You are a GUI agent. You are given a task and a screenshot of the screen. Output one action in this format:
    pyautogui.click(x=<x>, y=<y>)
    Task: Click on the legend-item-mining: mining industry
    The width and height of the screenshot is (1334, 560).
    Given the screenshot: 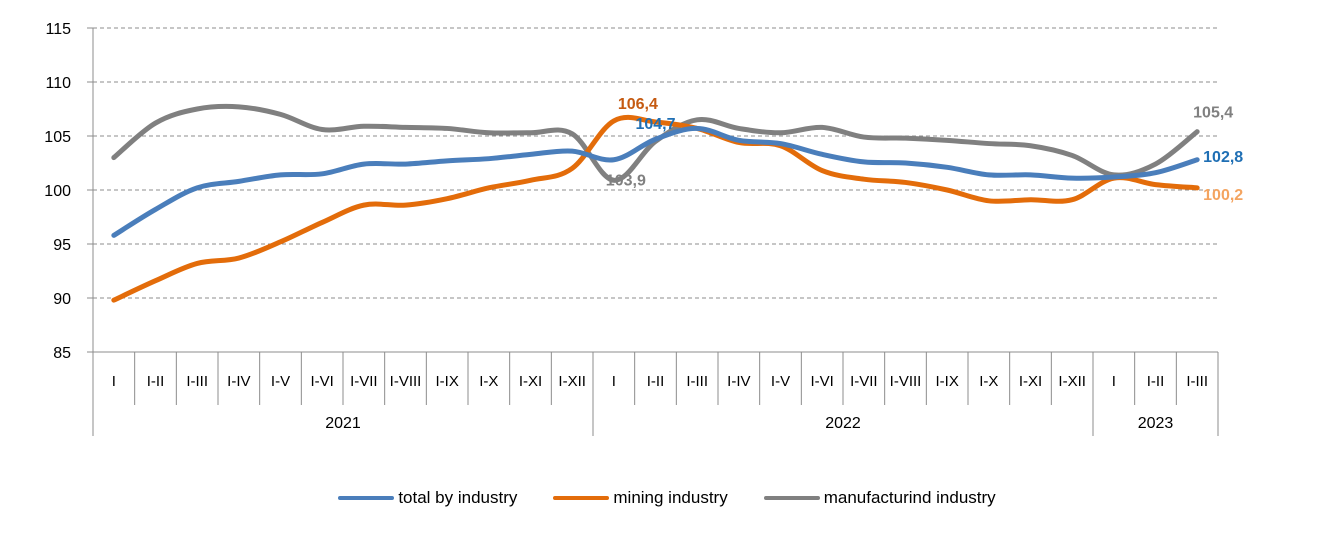 What is the action you would take?
    pyautogui.click(x=640, y=498)
    